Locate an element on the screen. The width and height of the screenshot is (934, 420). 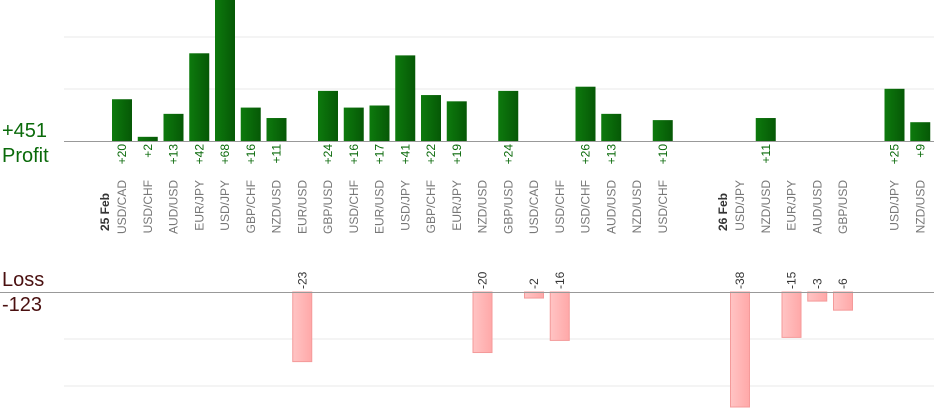
loss-value-label: -6 is located at coordinates (843, 283).